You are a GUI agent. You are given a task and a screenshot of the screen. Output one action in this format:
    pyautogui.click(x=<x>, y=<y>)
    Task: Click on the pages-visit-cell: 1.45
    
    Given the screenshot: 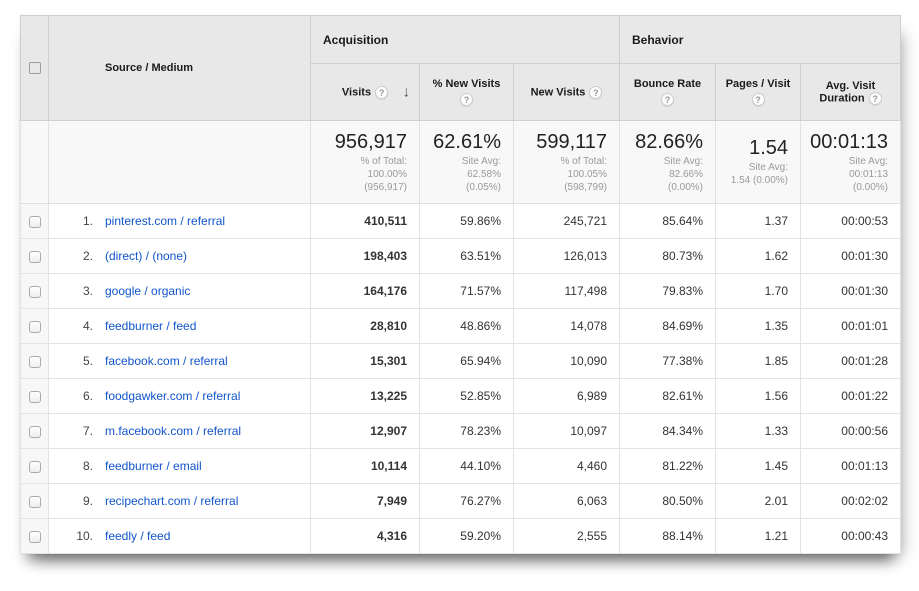 What is the action you would take?
    pyautogui.click(x=758, y=466)
    